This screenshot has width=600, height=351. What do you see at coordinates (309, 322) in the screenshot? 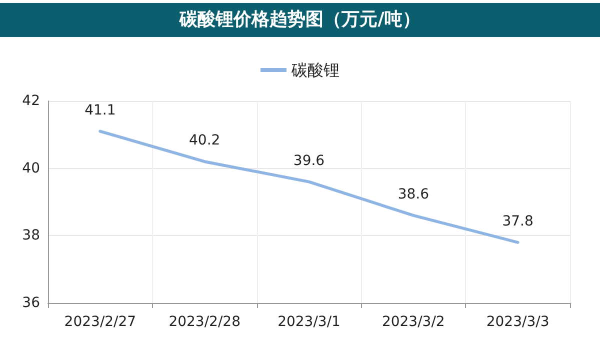
I see `x-tick-label: 2023/3/1` at bounding box center [309, 322].